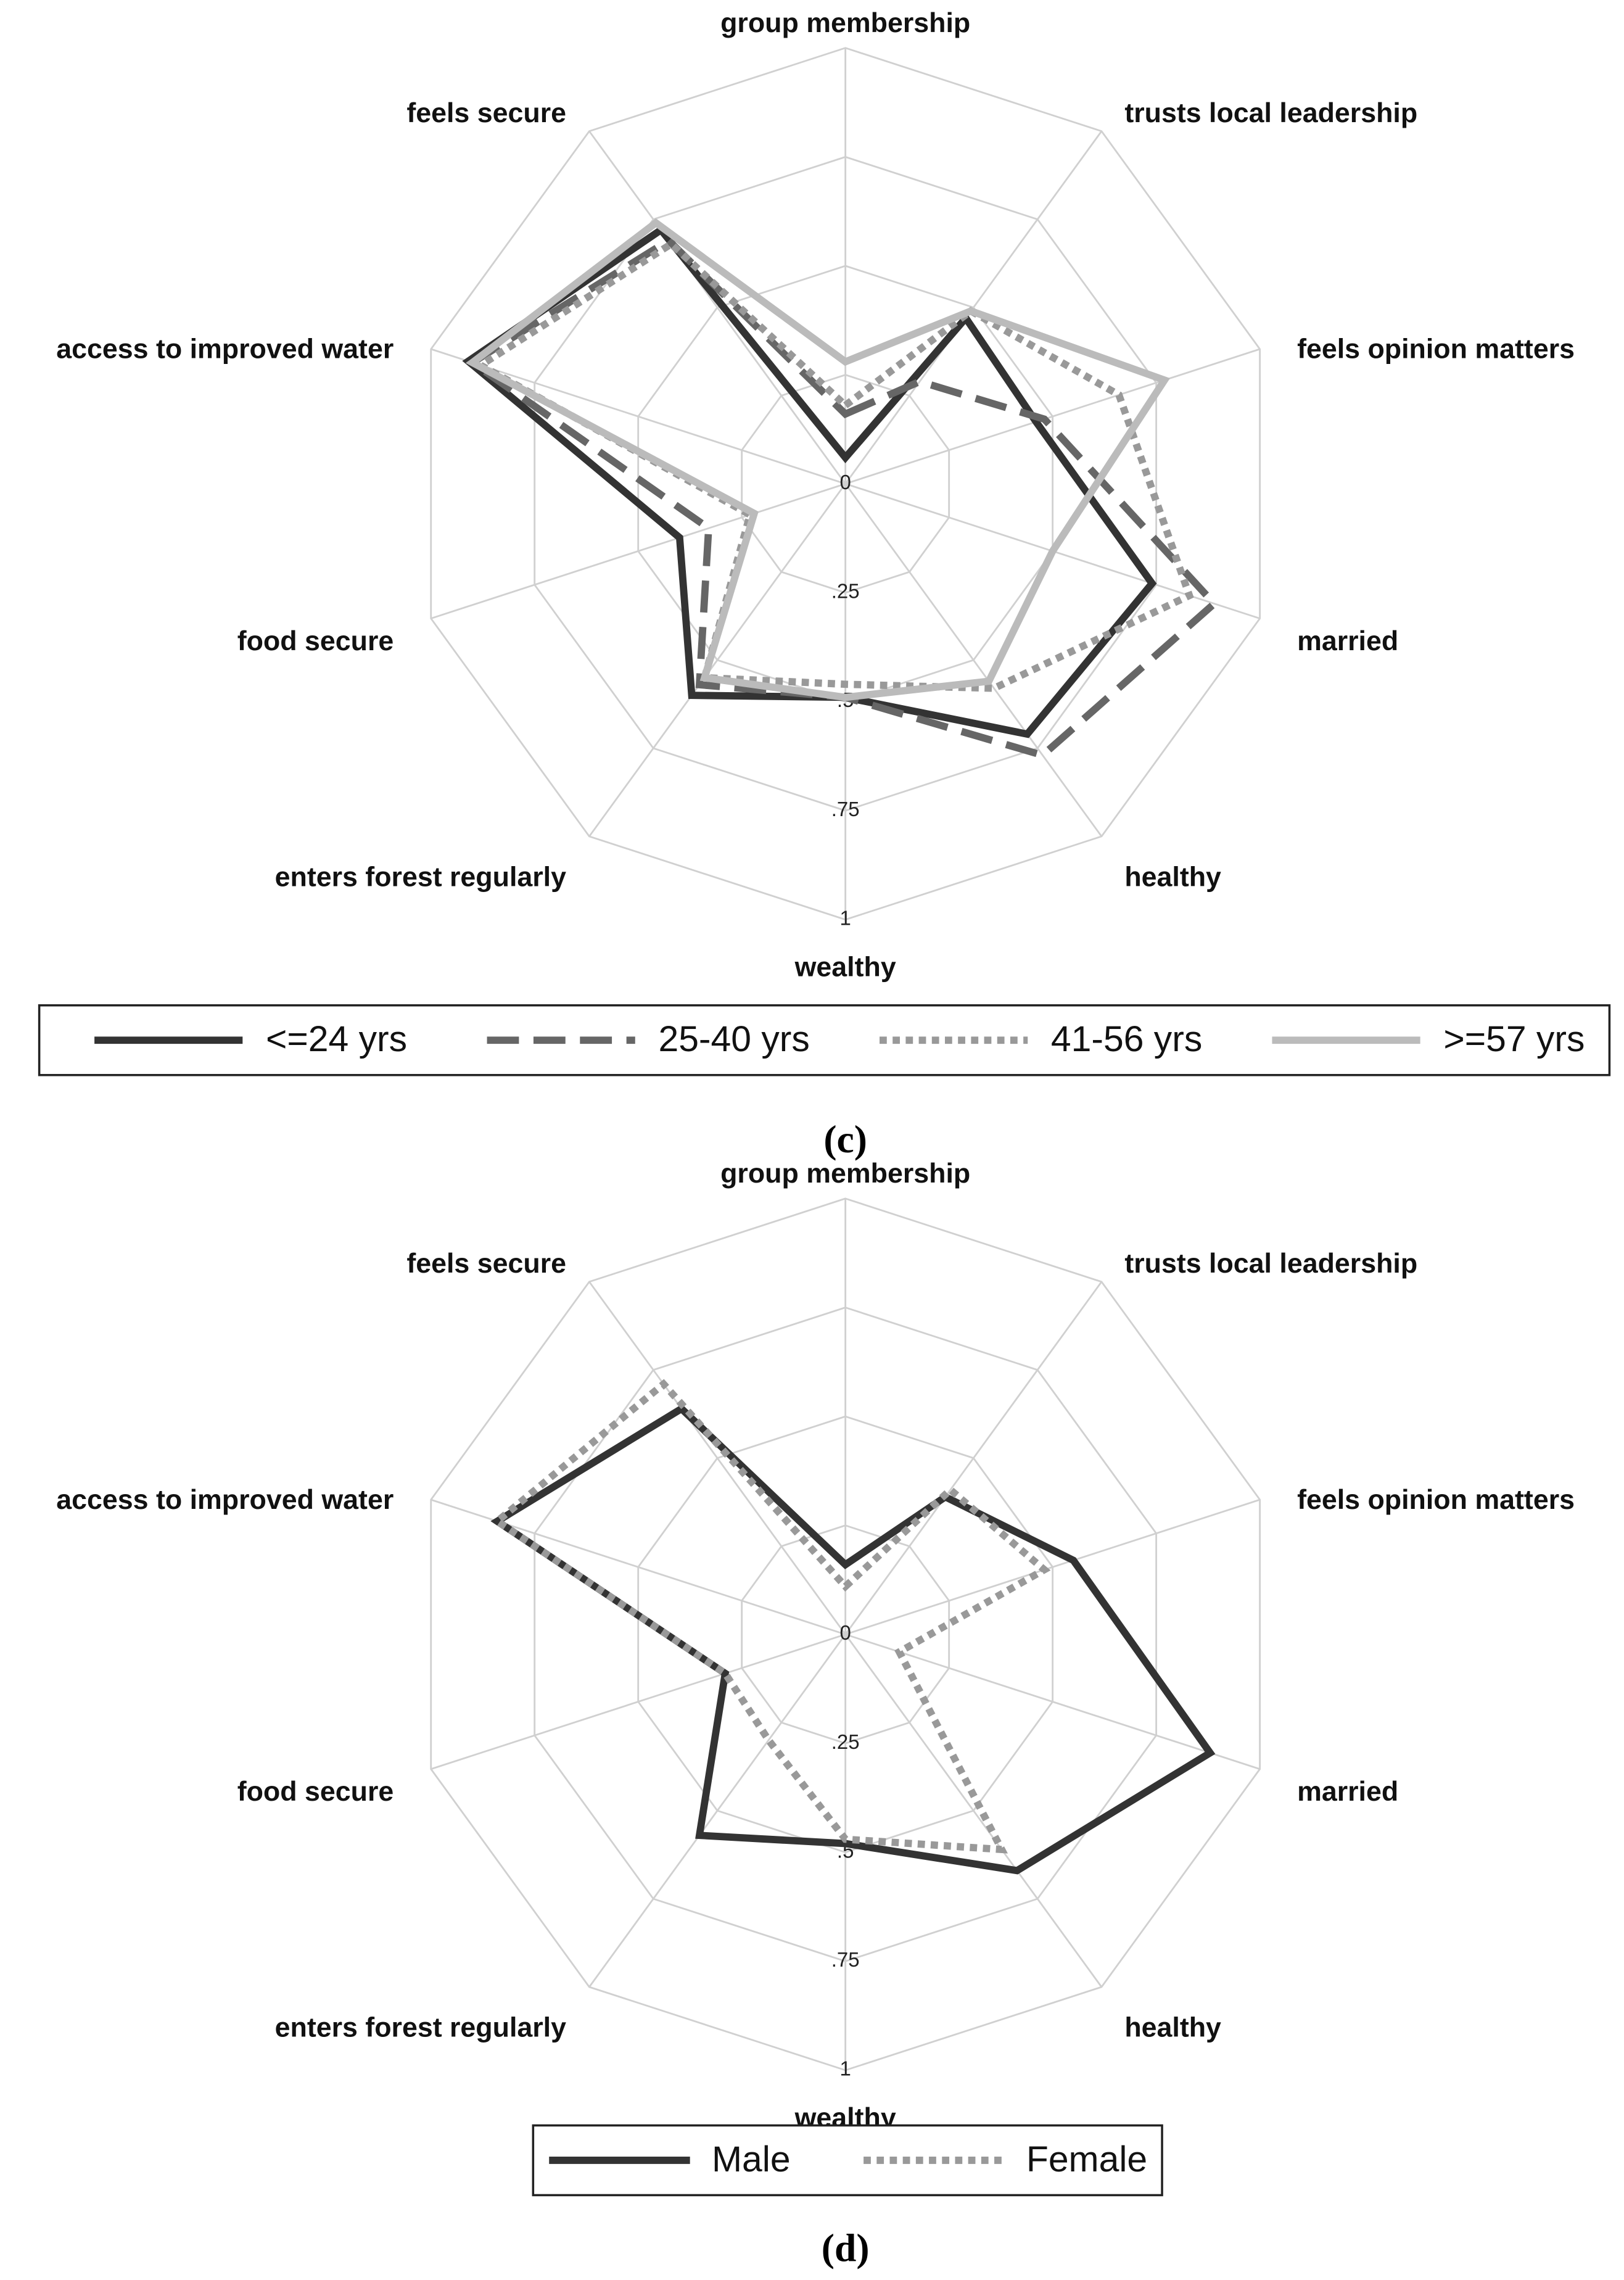  Describe the element at coordinates (1086, 2159) in the screenshot. I see `legend-label: Female` at that location.